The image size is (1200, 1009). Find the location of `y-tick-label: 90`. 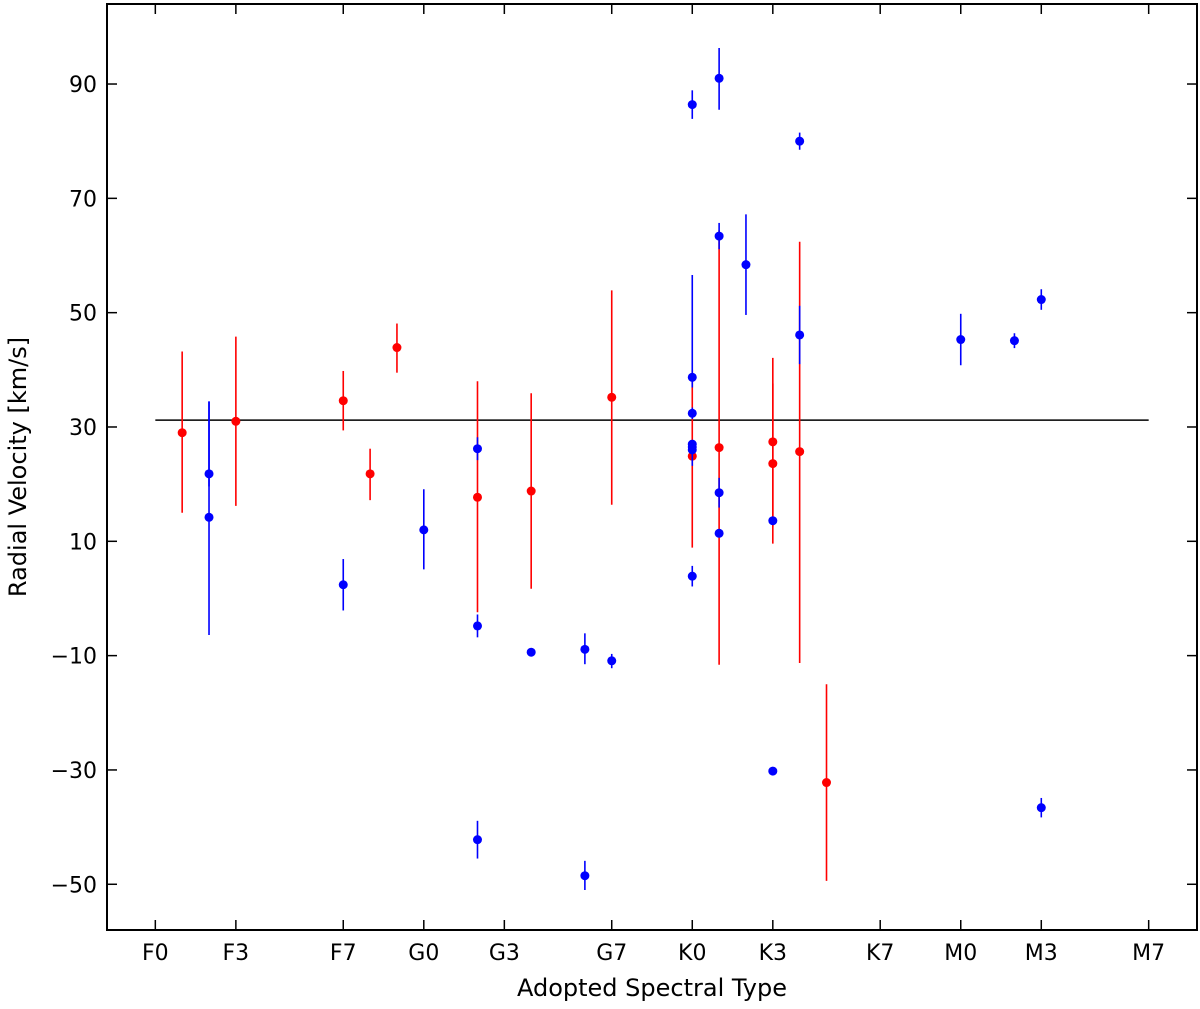

y-tick-label: 90 is located at coordinates (83, 85).